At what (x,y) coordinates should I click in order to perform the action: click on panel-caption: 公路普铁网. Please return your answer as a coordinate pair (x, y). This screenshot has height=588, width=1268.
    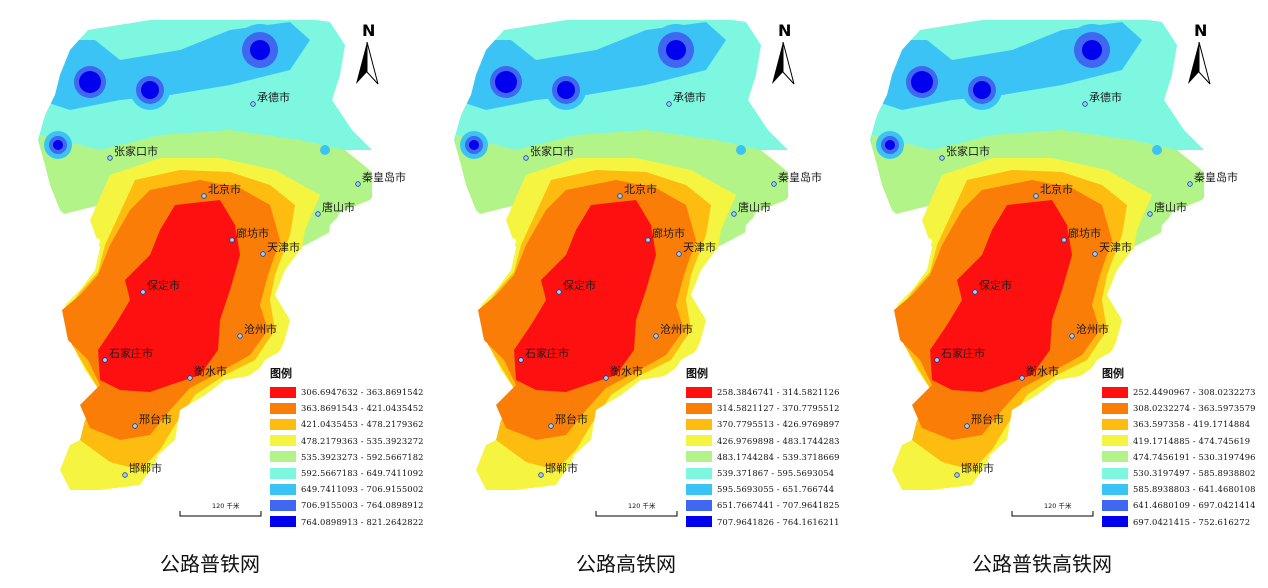
    Looking at the image, I should click on (210, 564).